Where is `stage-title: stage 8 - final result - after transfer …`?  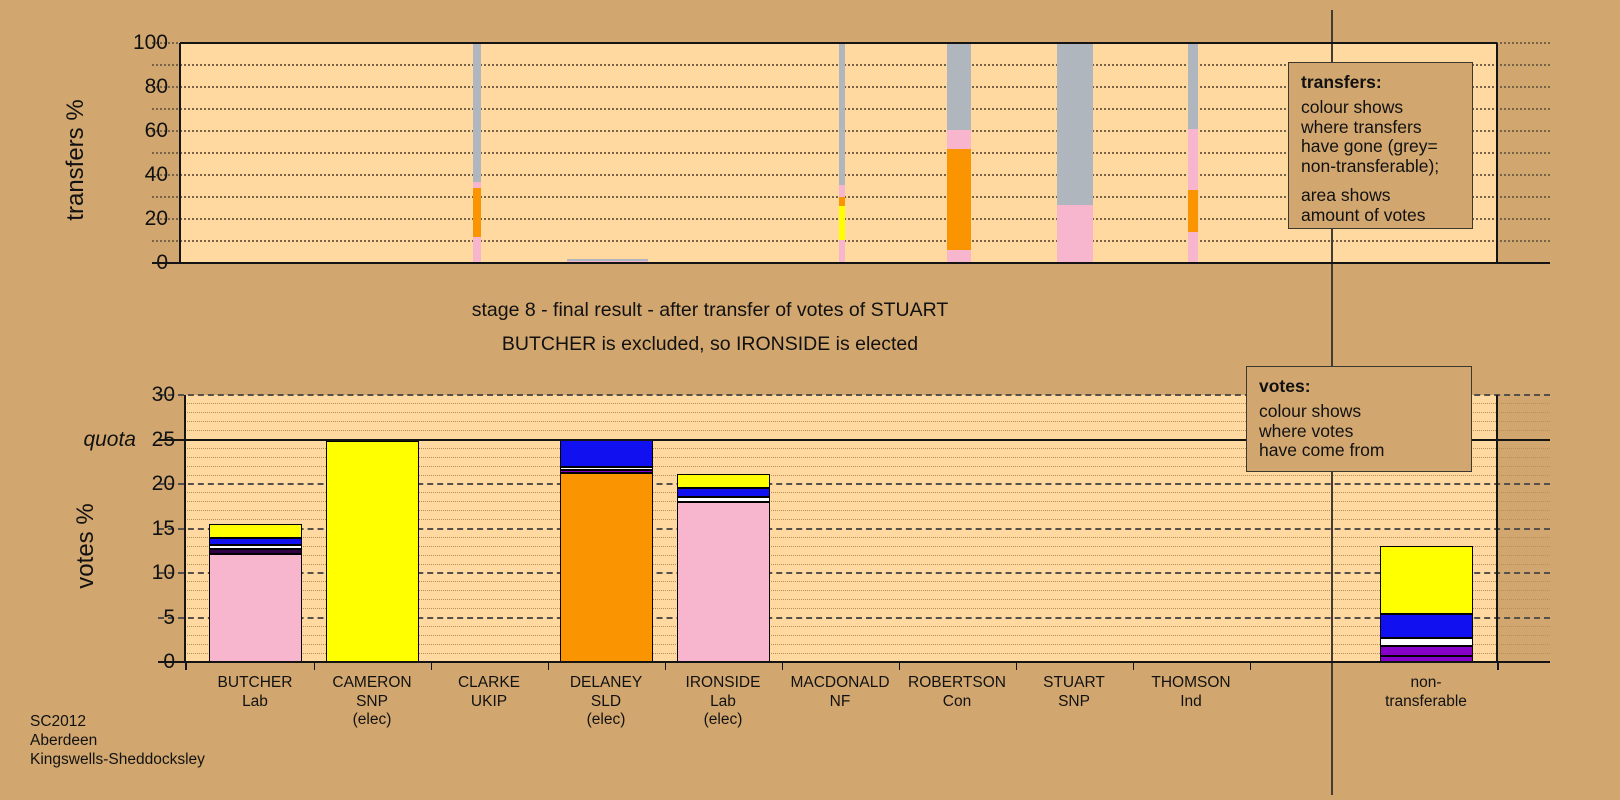
stage-title: stage 8 - final result - after transfer … is located at coordinates (710, 310).